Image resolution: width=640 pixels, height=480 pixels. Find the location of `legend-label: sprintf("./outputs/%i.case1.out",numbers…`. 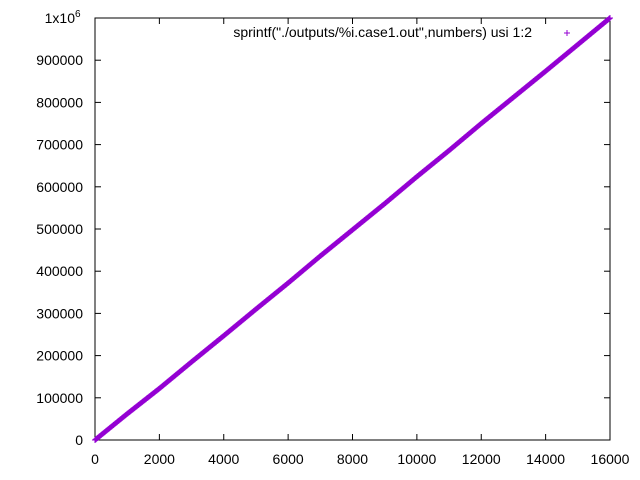

legend-label: sprintf("./outputs/%i.case1.out",numbers… is located at coordinates (382, 32).